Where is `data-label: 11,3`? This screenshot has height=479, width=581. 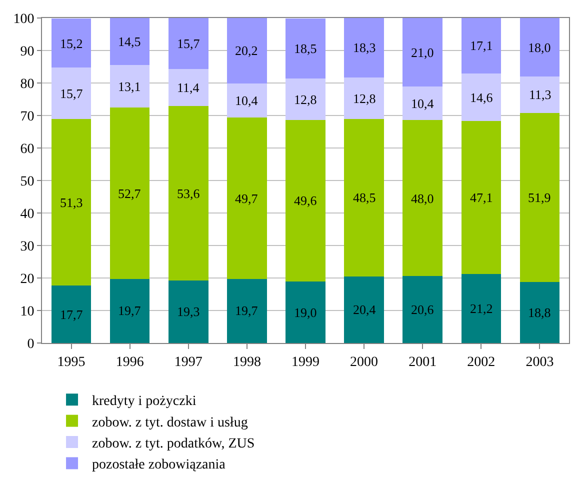 data-label: 11,3 is located at coordinates (540, 94).